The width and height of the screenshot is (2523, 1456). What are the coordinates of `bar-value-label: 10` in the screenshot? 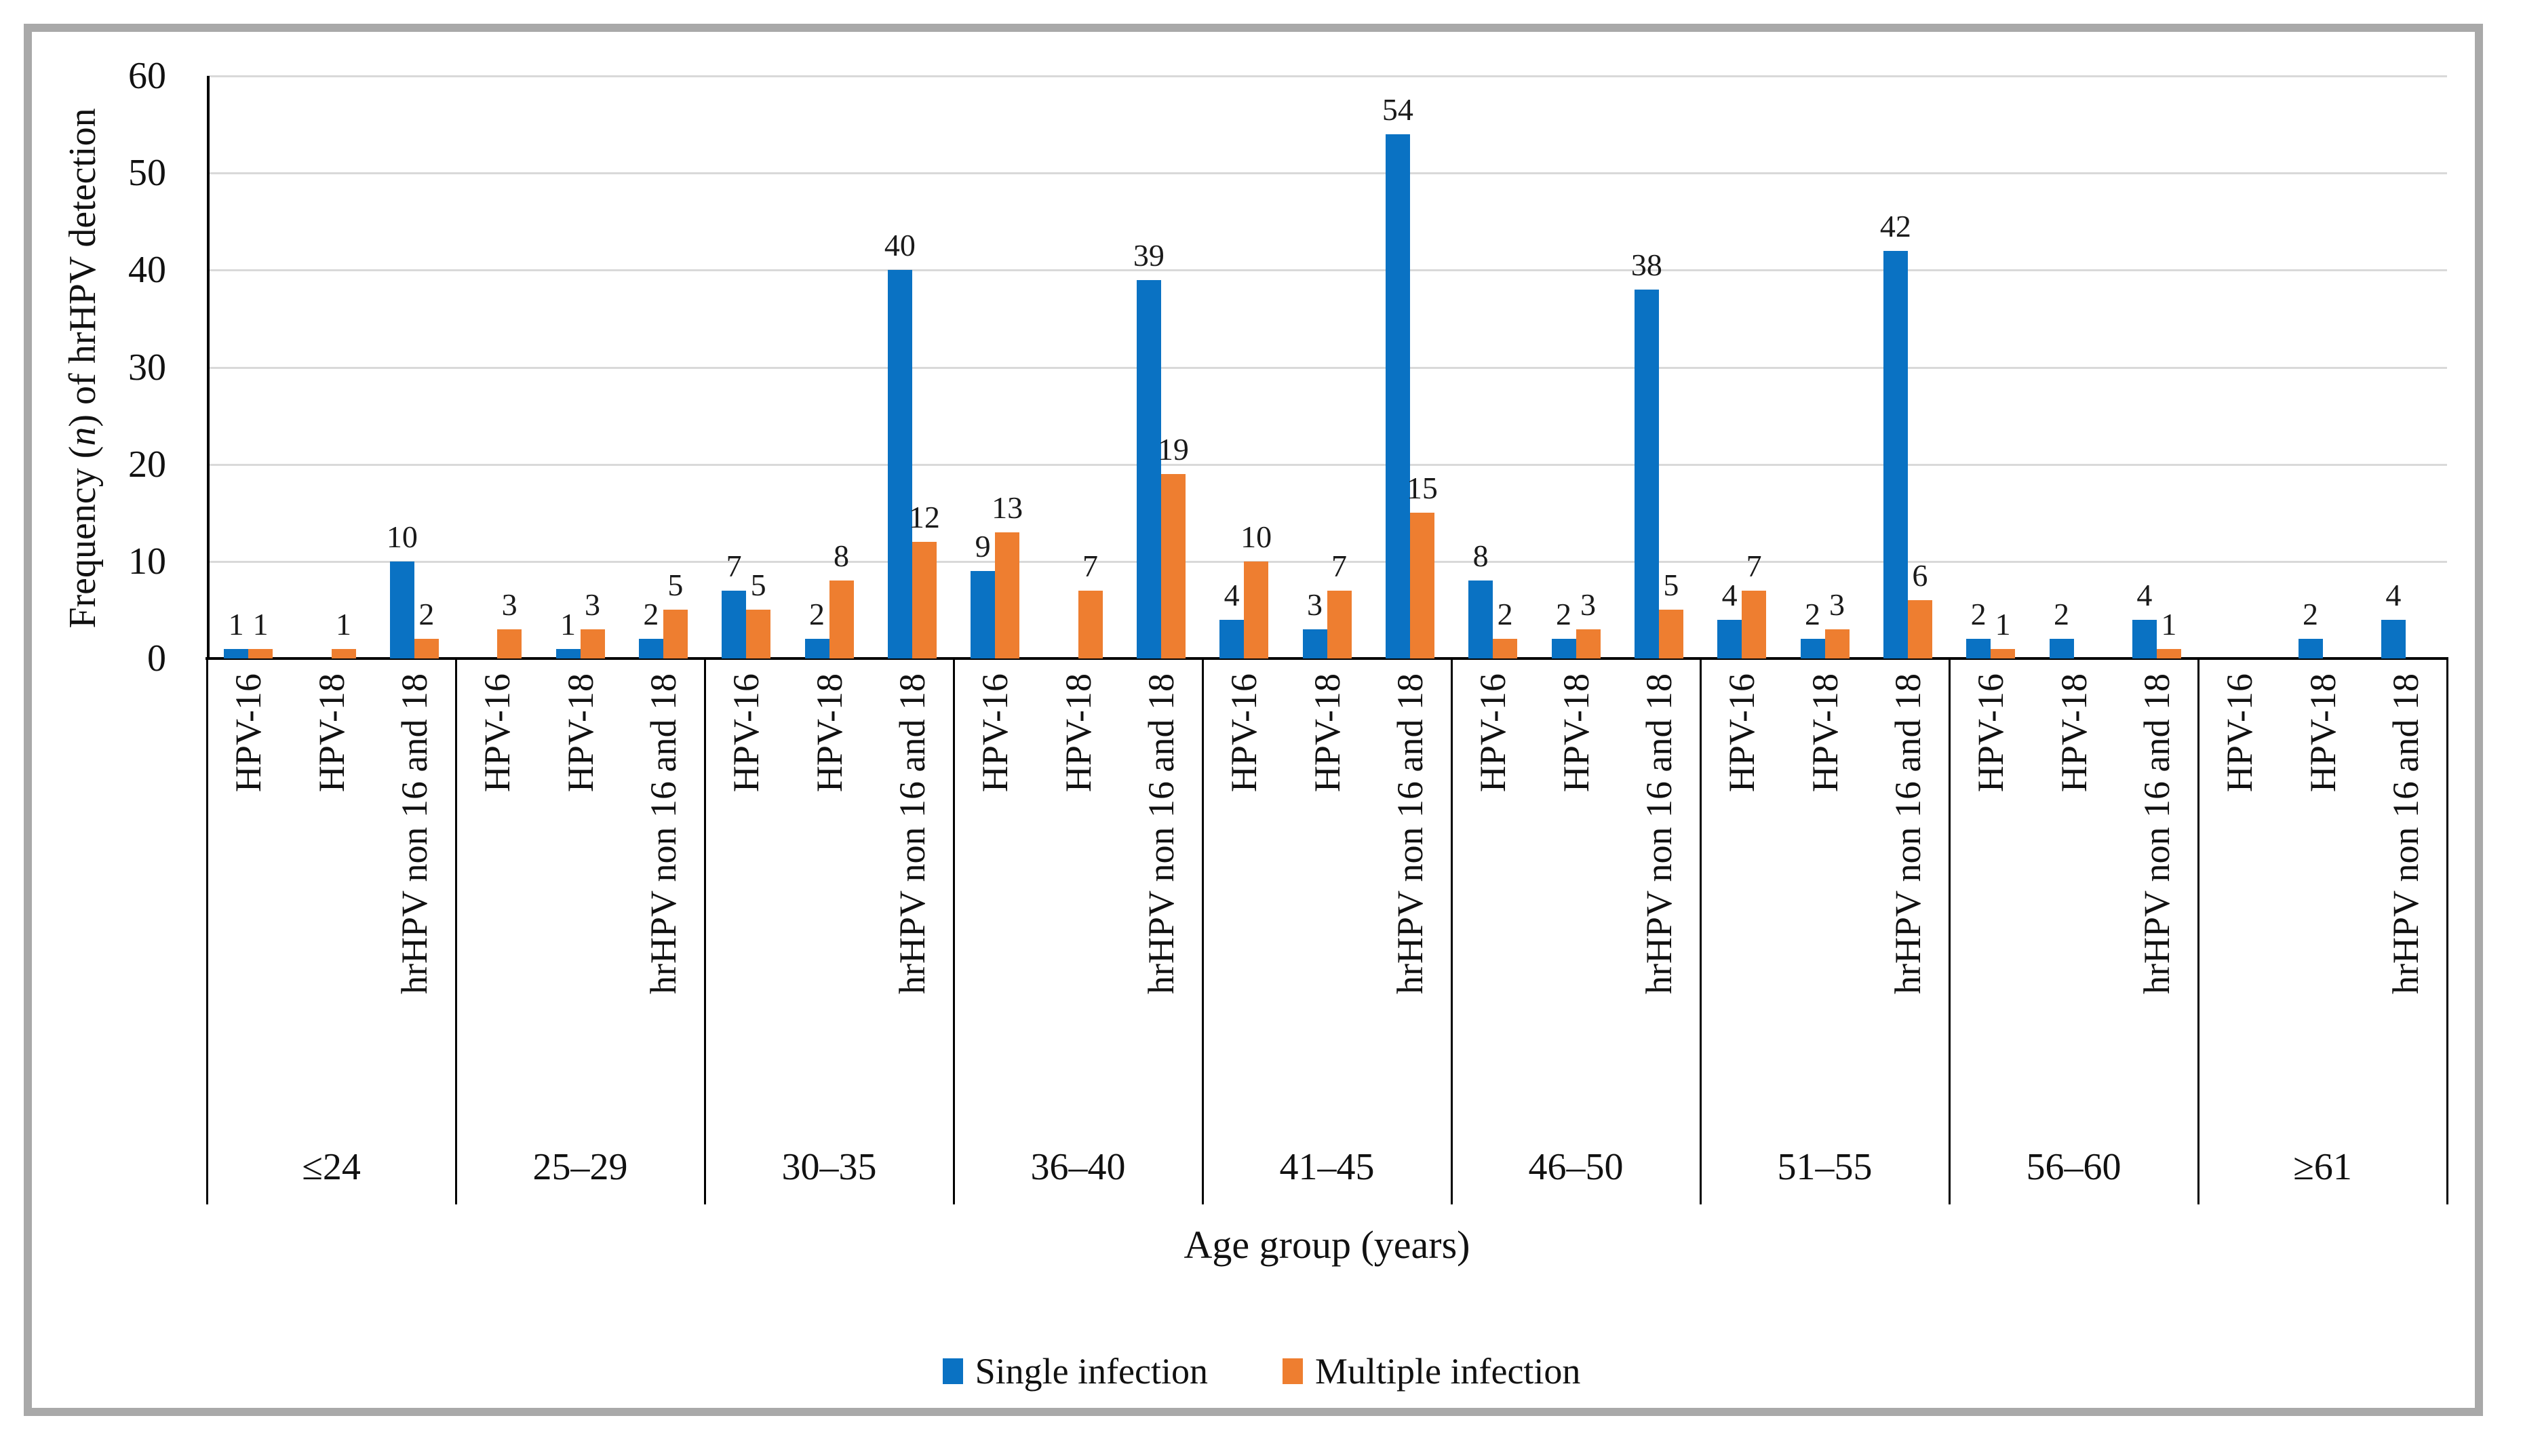 It's located at (402, 536).